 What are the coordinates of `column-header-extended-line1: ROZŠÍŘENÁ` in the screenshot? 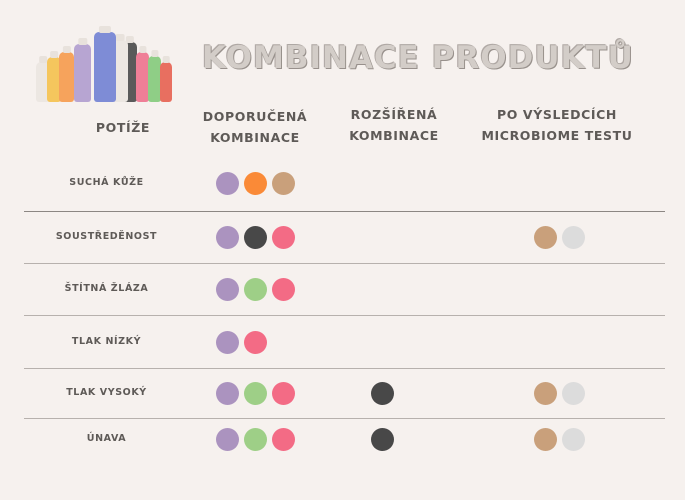 It's located at (394, 114).